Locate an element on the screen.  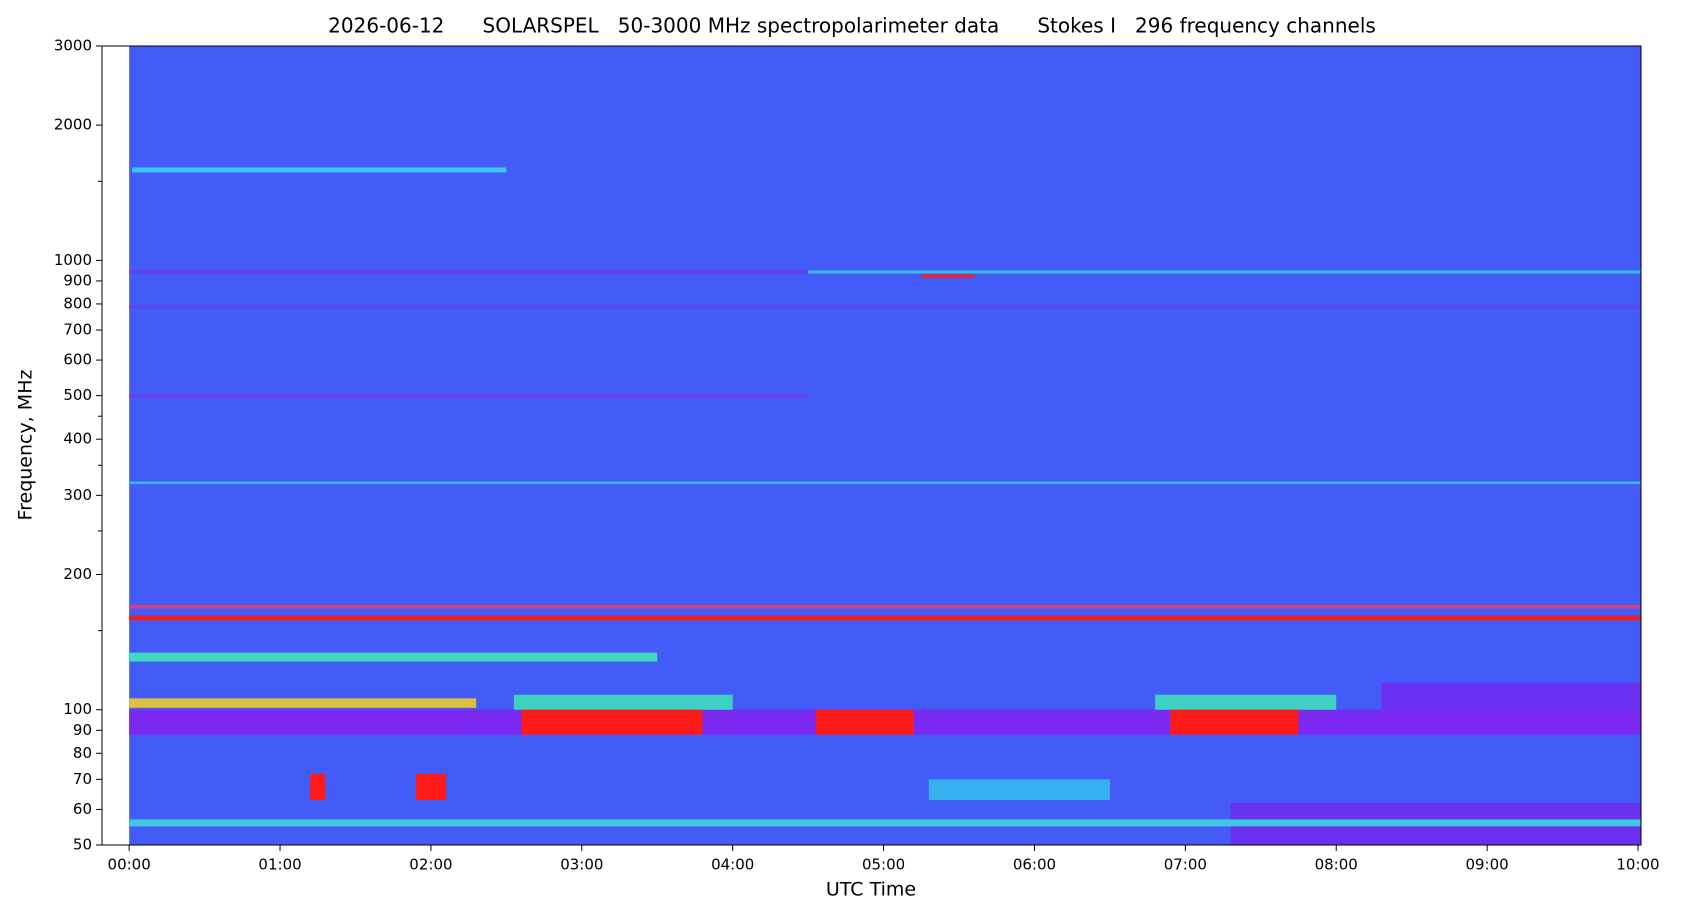
y-tick-label: 80 is located at coordinates (82, 753).